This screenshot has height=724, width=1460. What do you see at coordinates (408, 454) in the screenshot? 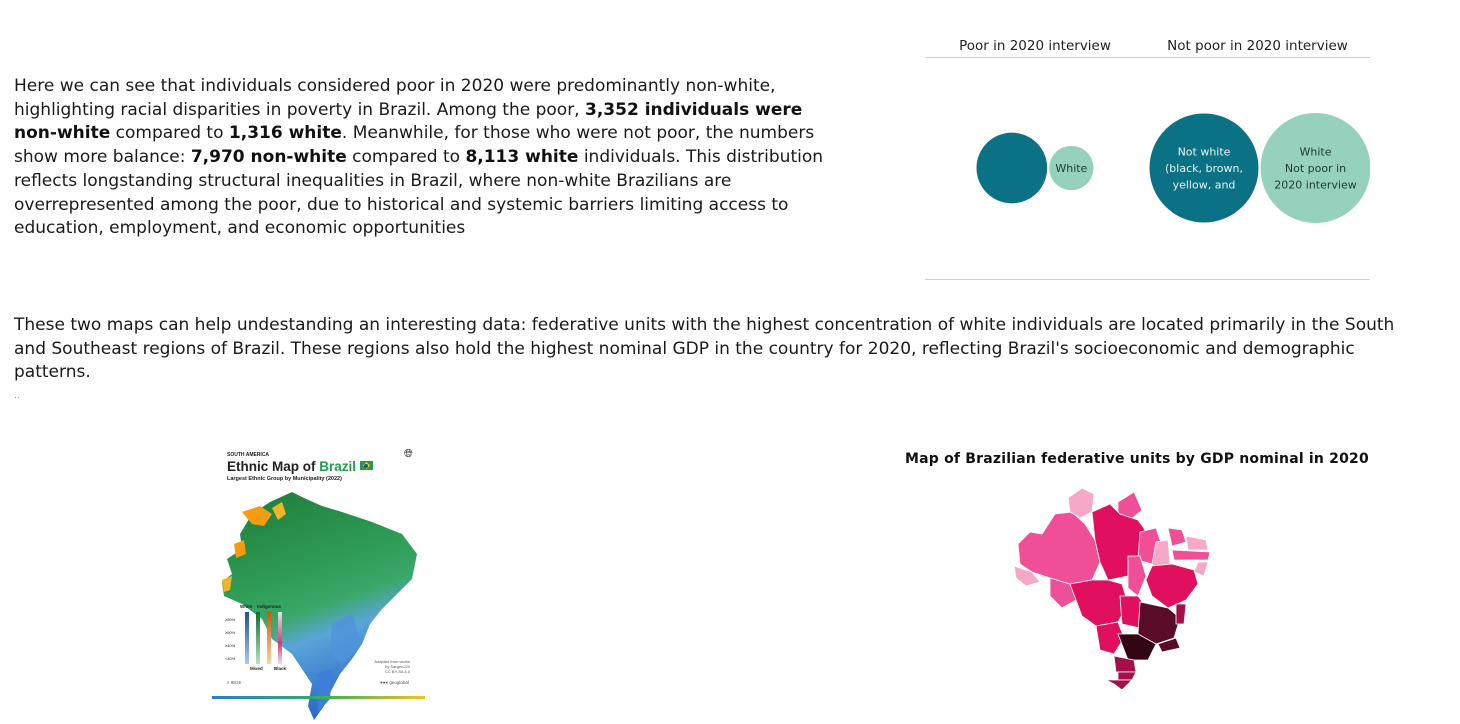
I see `globe-icon: 🌐︎` at bounding box center [408, 454].